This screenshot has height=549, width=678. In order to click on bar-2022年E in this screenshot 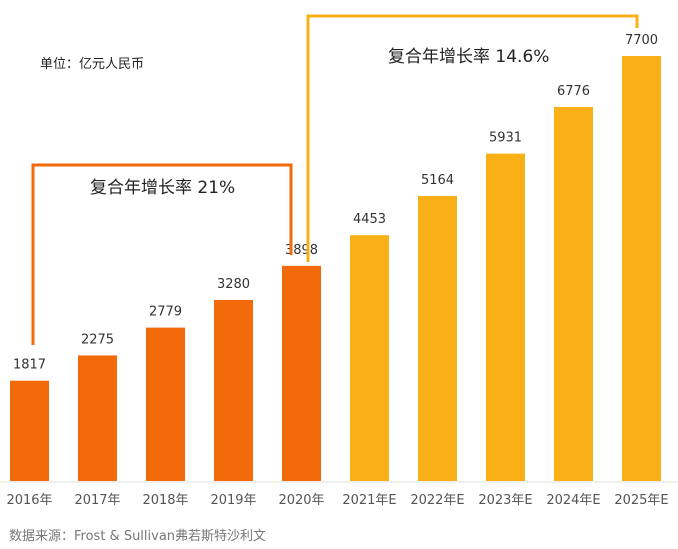, I will do `click(437, 338)`.